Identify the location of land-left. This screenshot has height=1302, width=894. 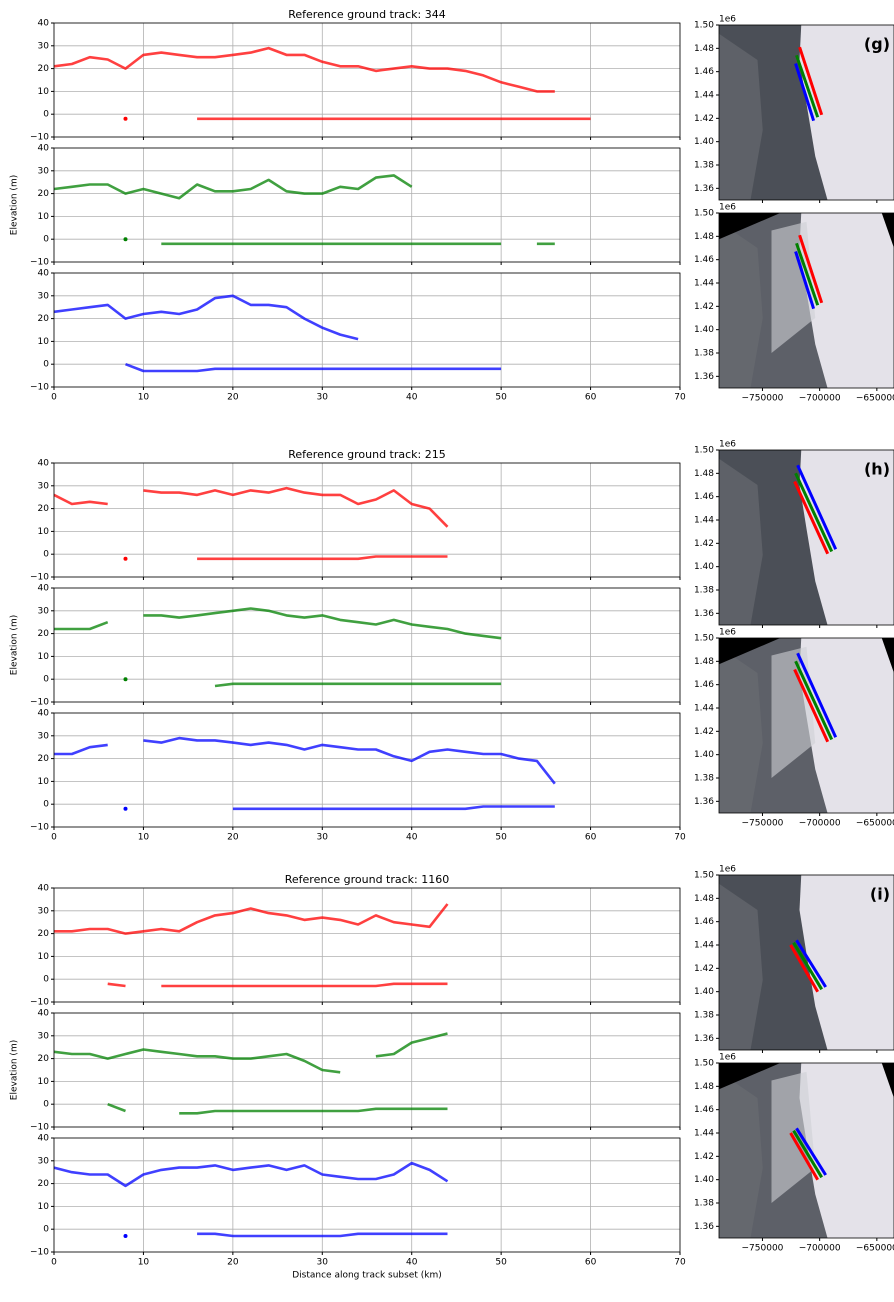
(741, 1154).